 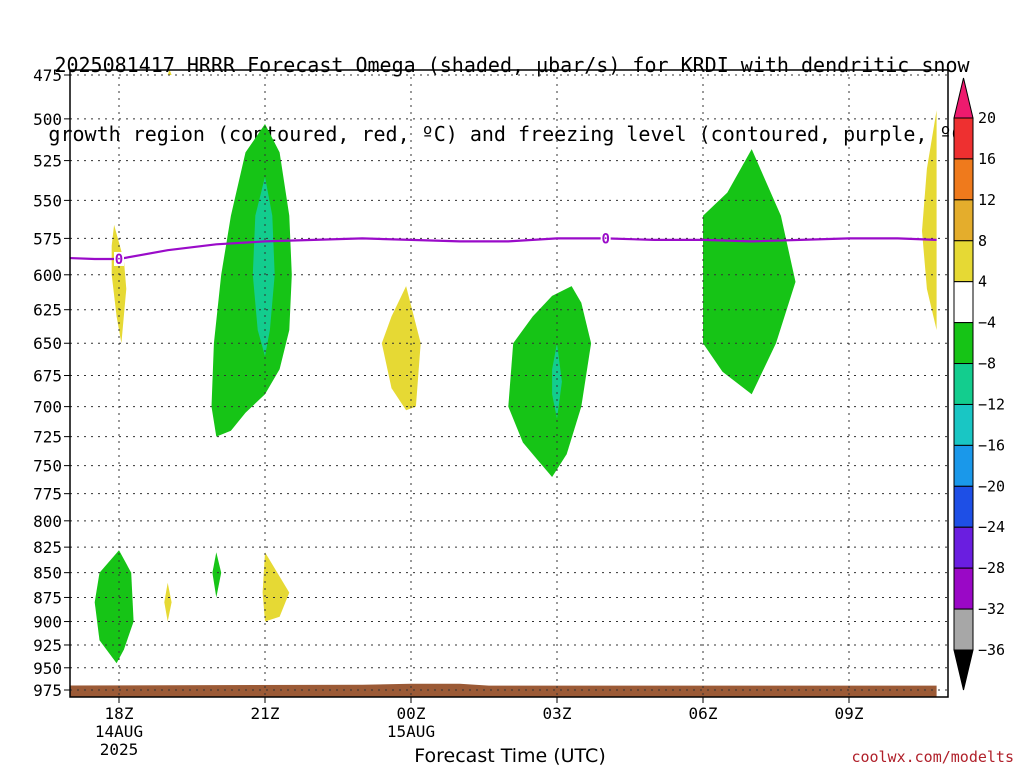 I want to click on y-tick-label-550: 550, so click(x=47, y=200).